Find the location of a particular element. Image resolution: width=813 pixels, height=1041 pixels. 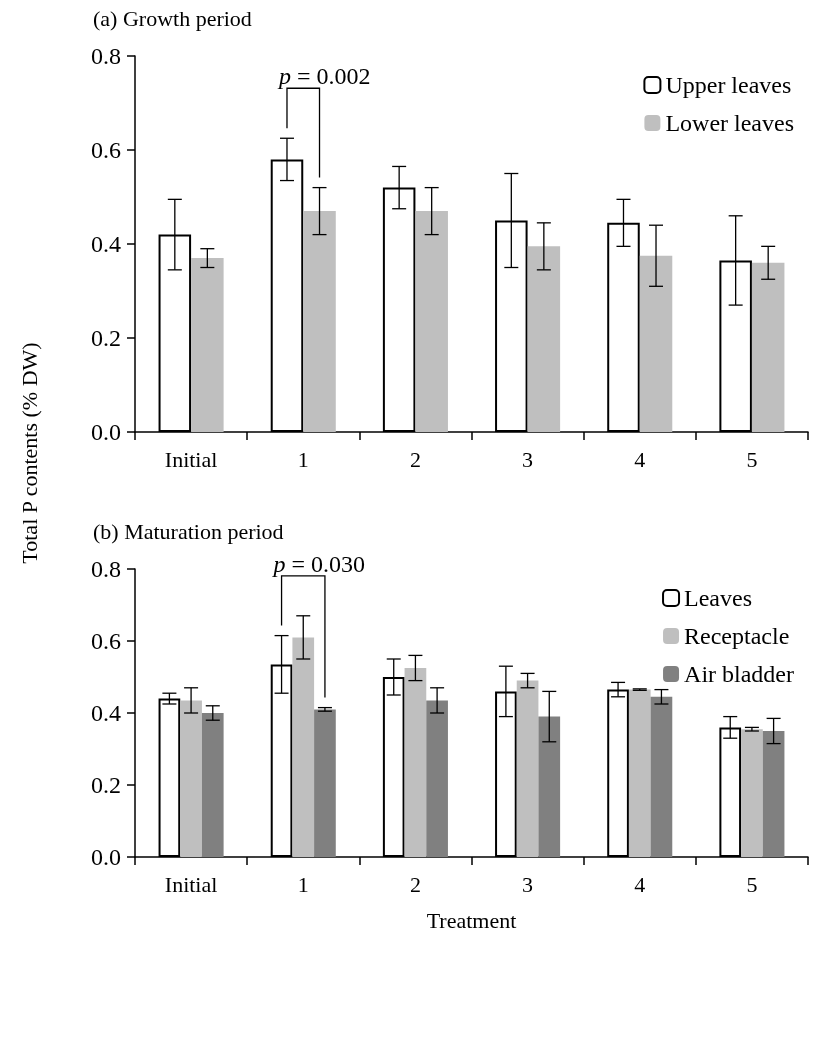

x-axis-title: Treatment is located at coordinates (471, 920).